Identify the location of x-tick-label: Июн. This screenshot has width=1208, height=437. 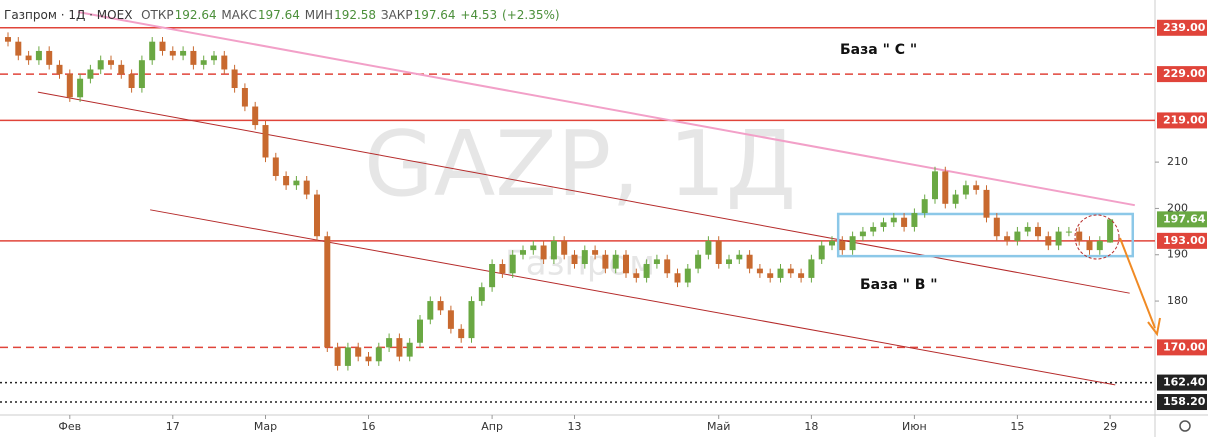
(914, 426).